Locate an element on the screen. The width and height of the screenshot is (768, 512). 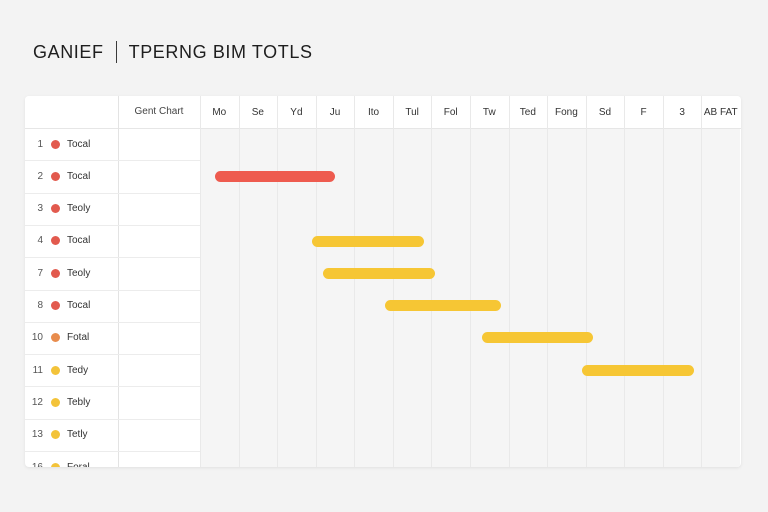
task-number: 13 is located at coordinates (37, 435).